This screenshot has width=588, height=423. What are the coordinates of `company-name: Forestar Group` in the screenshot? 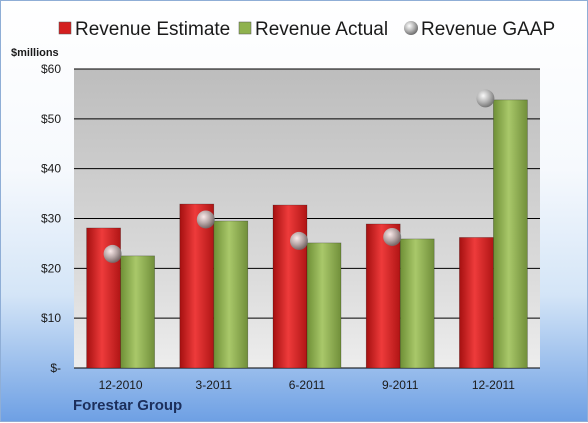 It's located at (128, 405).